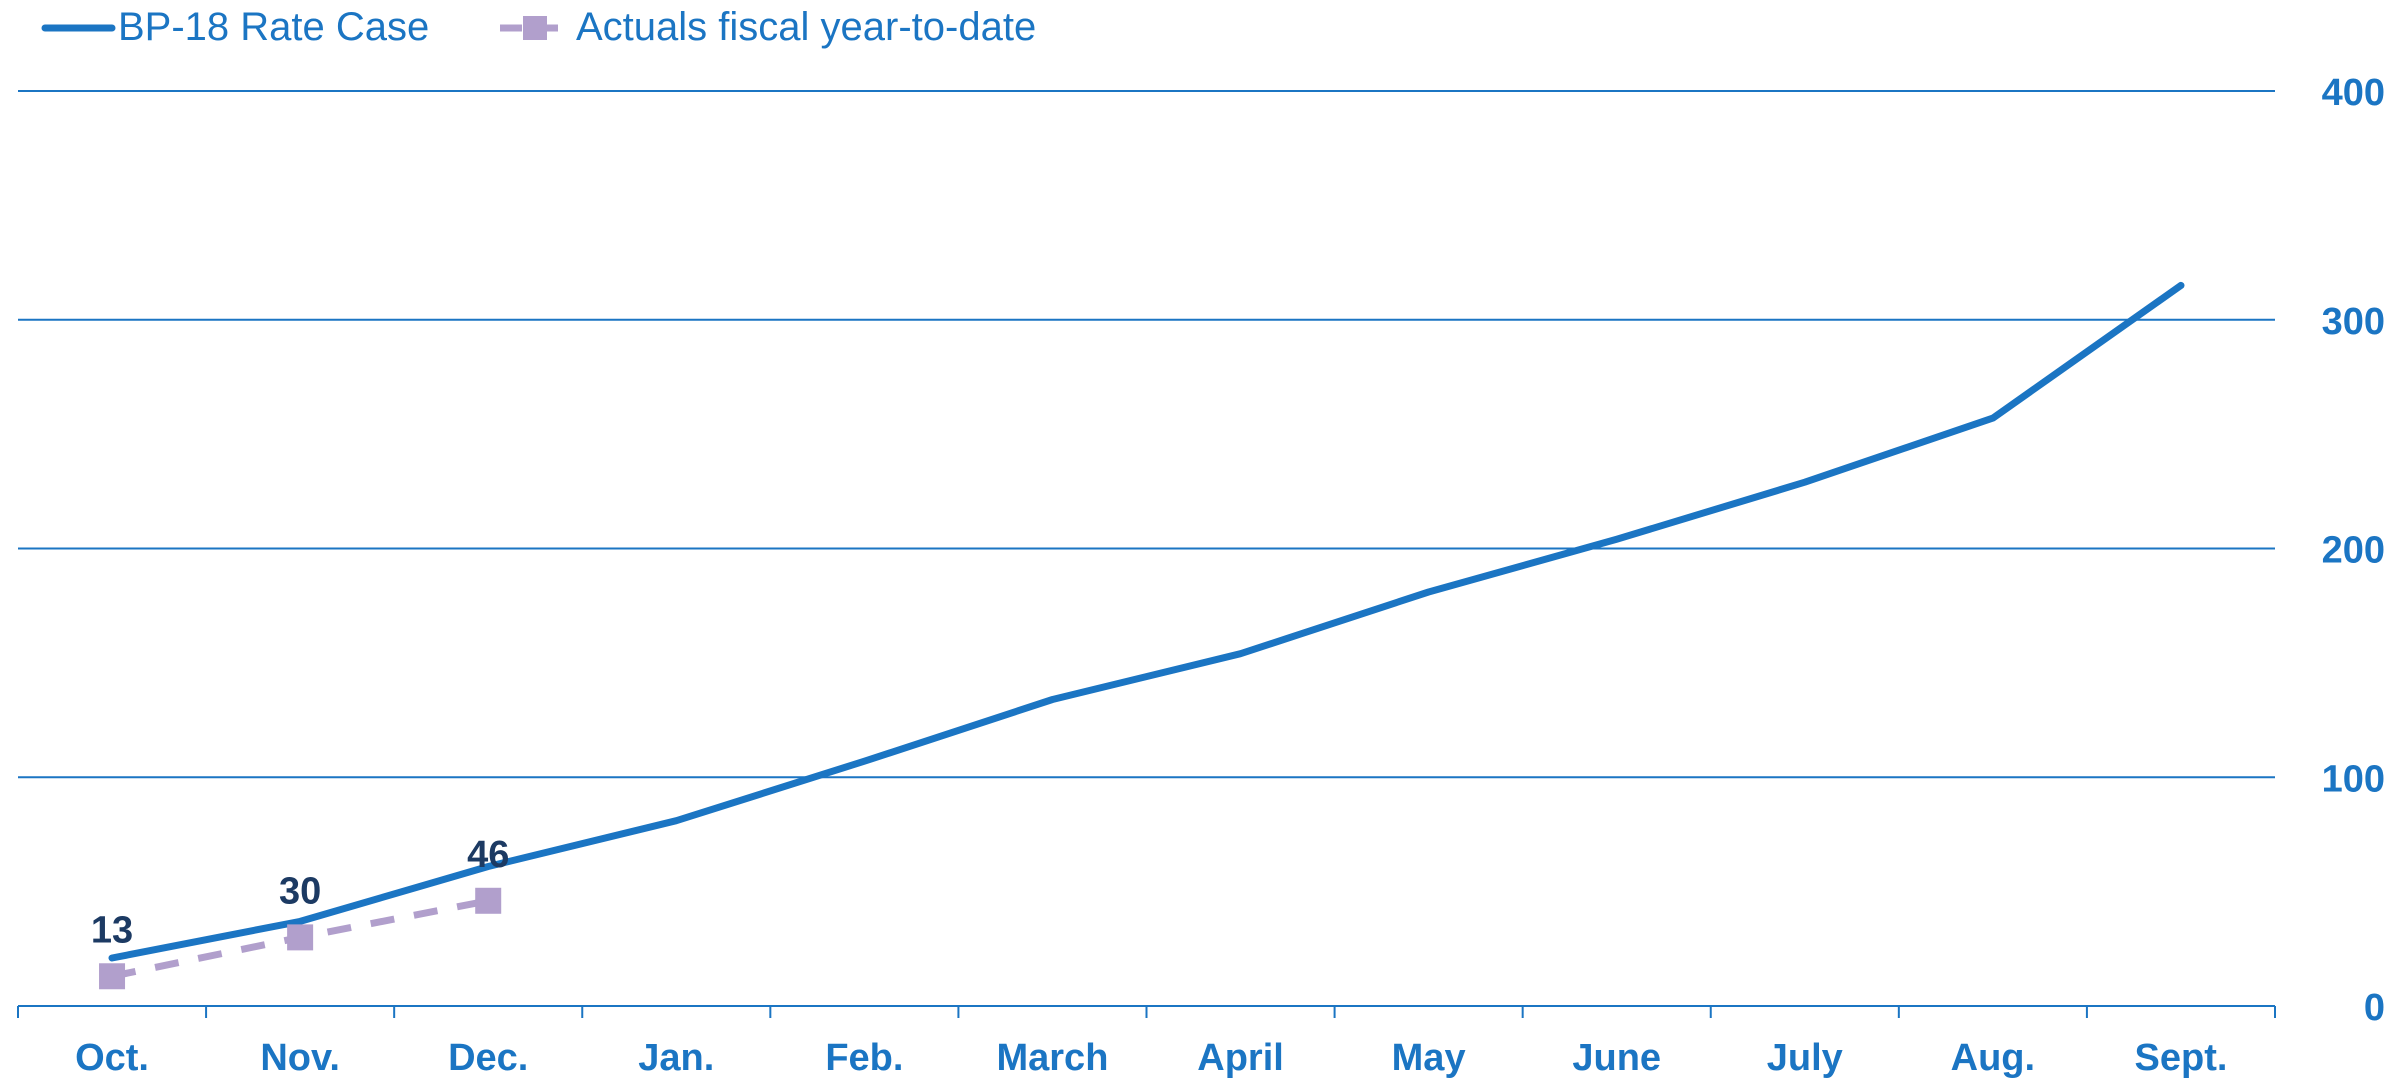 Image resolution: width=2402 pixels, height=1079 pixels. Describe the element at coordinates (1616, 1058) in the screenshot. I see `x-tick-label: June` at that location.